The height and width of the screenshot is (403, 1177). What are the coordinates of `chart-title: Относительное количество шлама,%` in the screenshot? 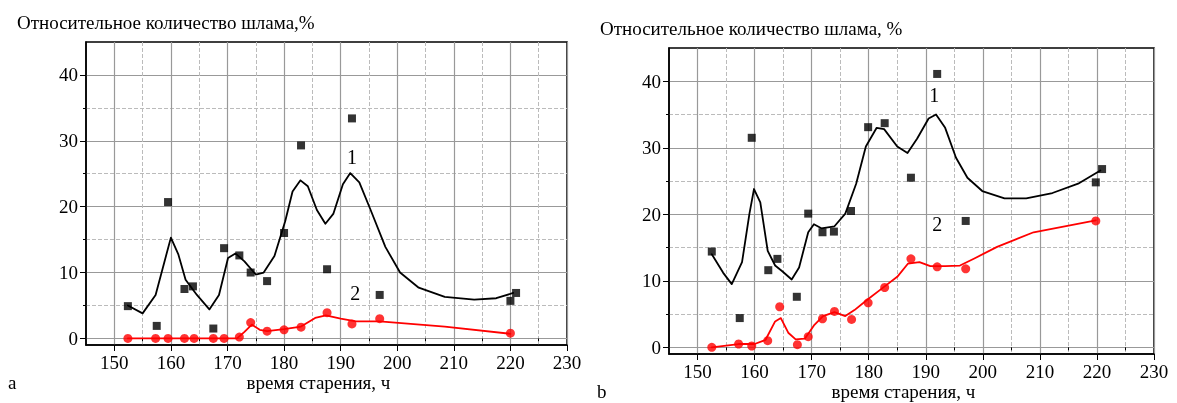 It's located at (166, 22).